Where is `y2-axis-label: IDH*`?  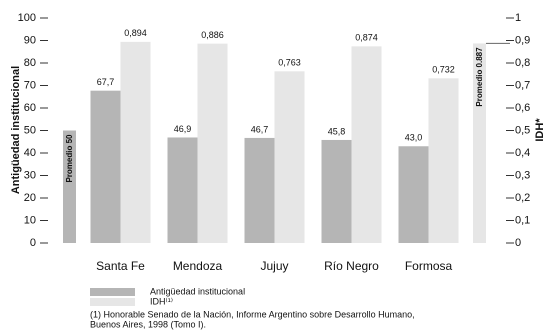 y2-axis-label: IDH* is located at coordinates (540, 130).